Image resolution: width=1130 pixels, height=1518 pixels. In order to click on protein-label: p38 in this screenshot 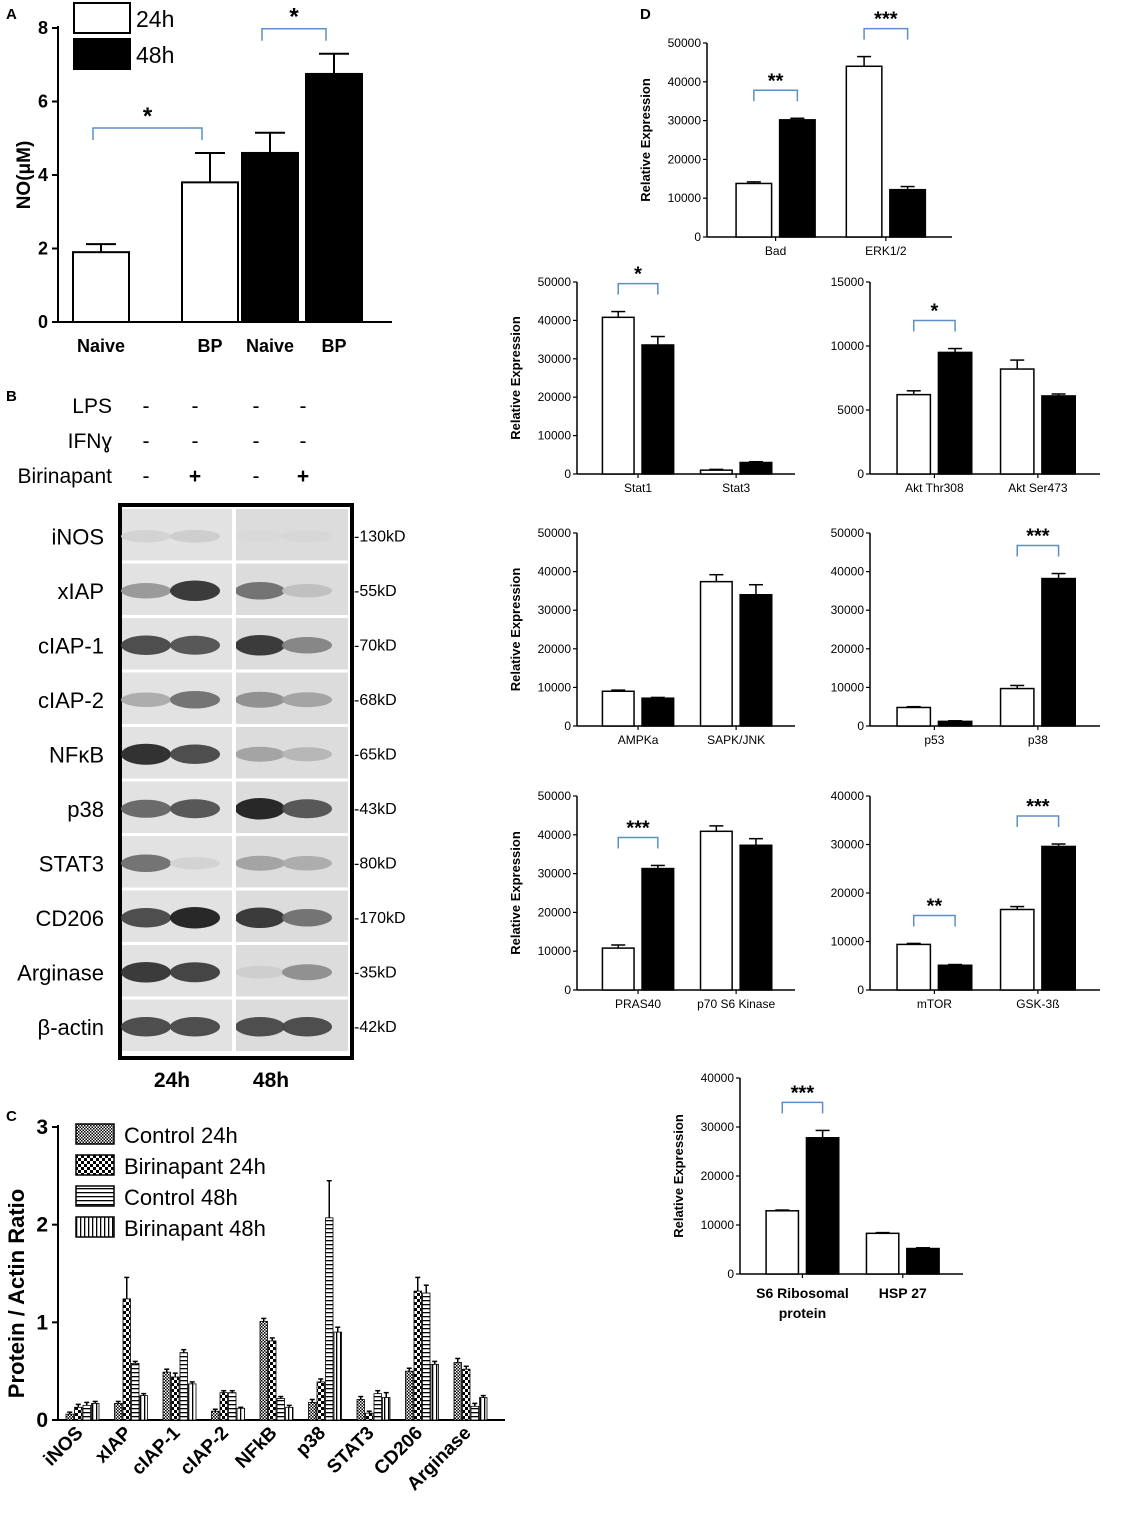, I will do `click(85, 809)`.